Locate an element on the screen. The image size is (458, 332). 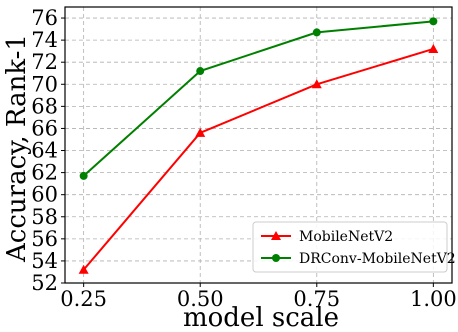
y-tick-label: 74 is located at coordinates (44, 40).